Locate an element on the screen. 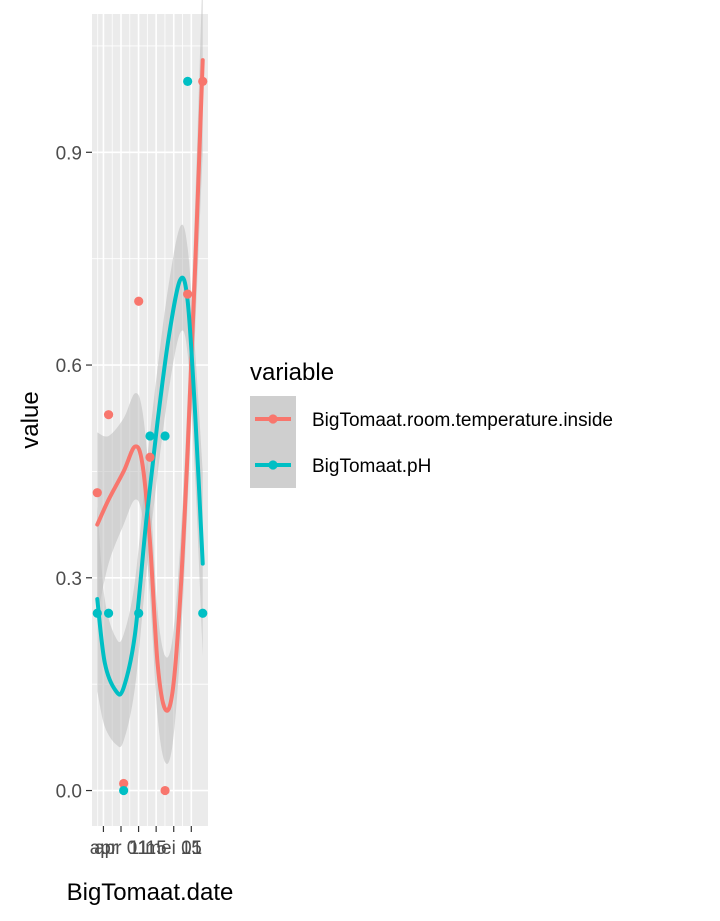 Image resolution: width=720 pixels, height=921 pixels. x-tick-label: 11 is located at coordinates (139, 848).